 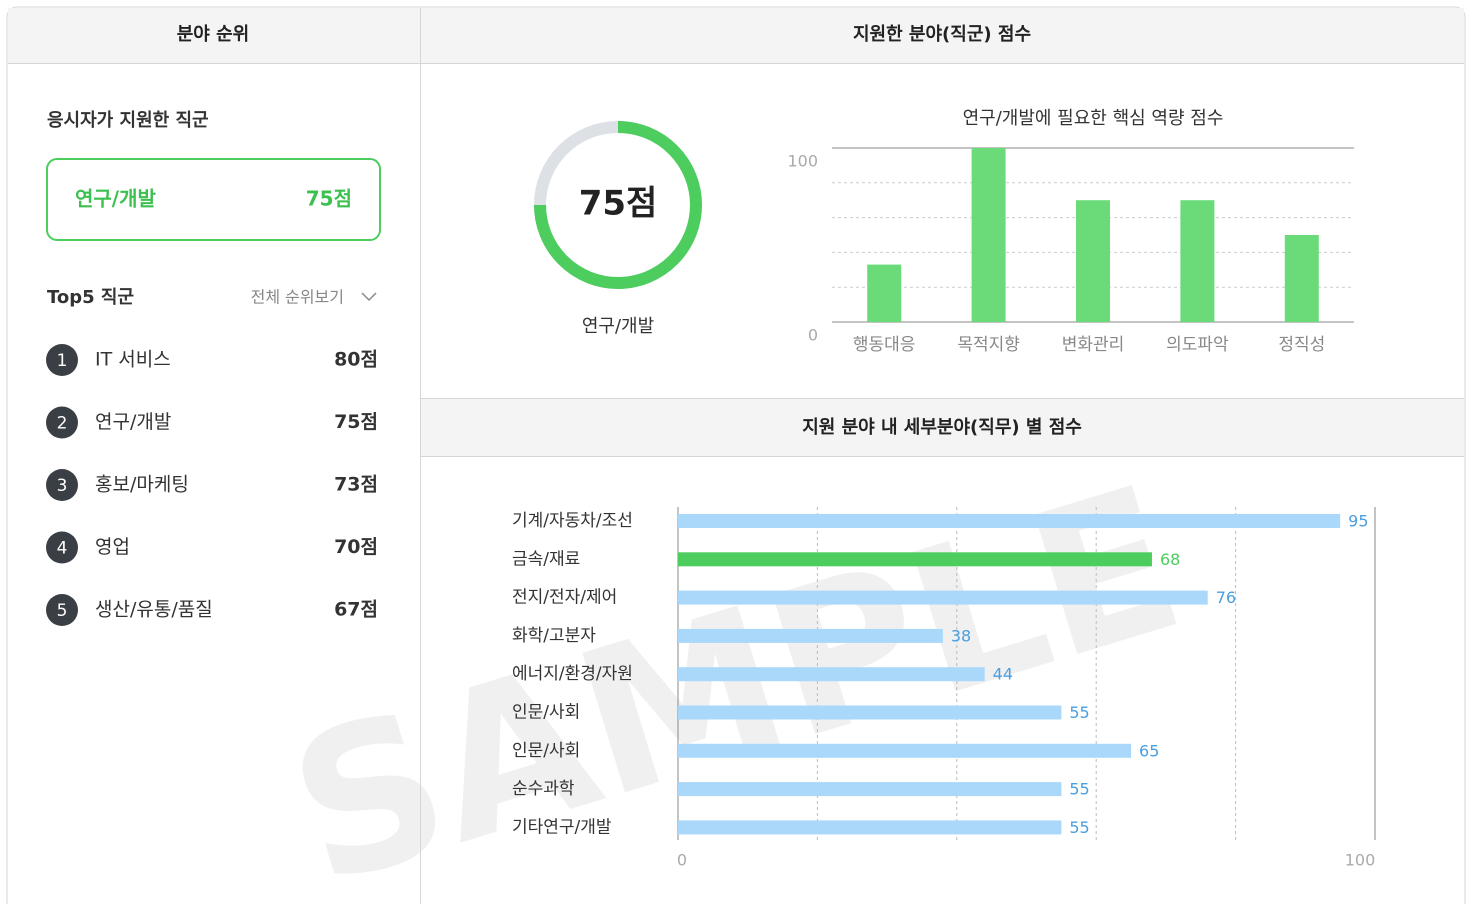 I want to click on donut-label: 연구/개발, so click(x=618, y=326).